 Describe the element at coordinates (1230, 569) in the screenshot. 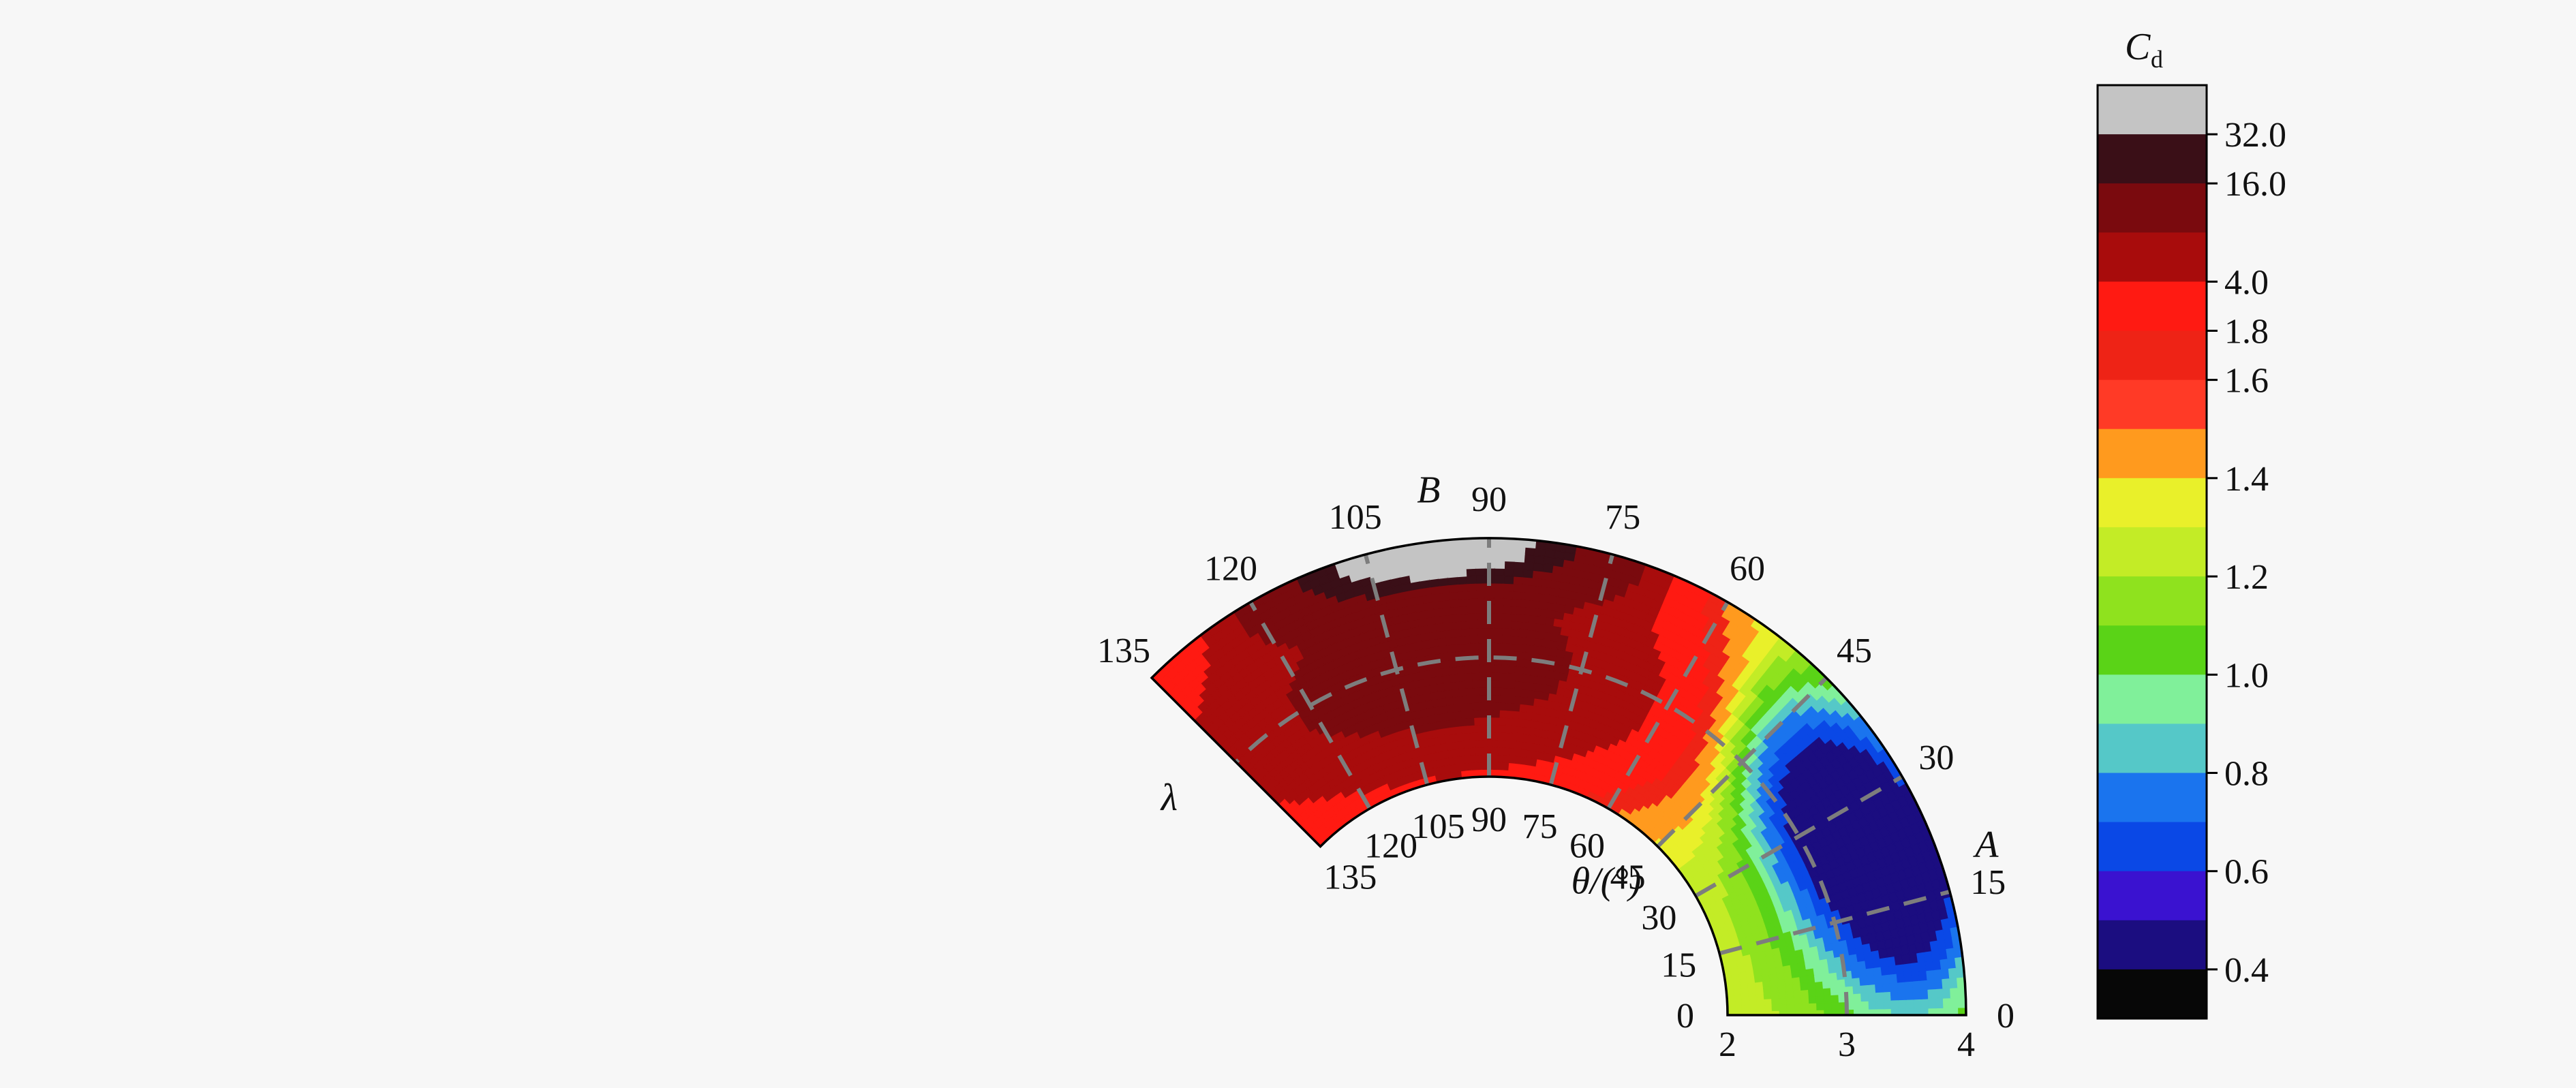

I see `outer-angle-tick: 120` at that location.